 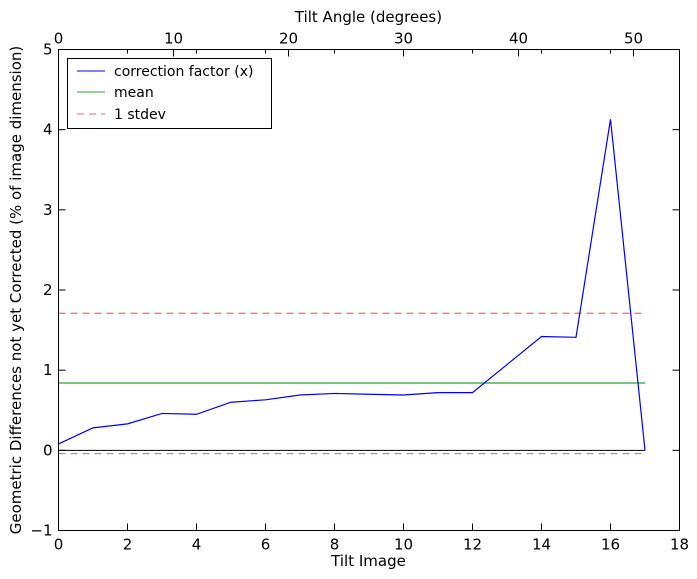 I want to click on x2-tick-label: 30, so click(x=403, y=39).